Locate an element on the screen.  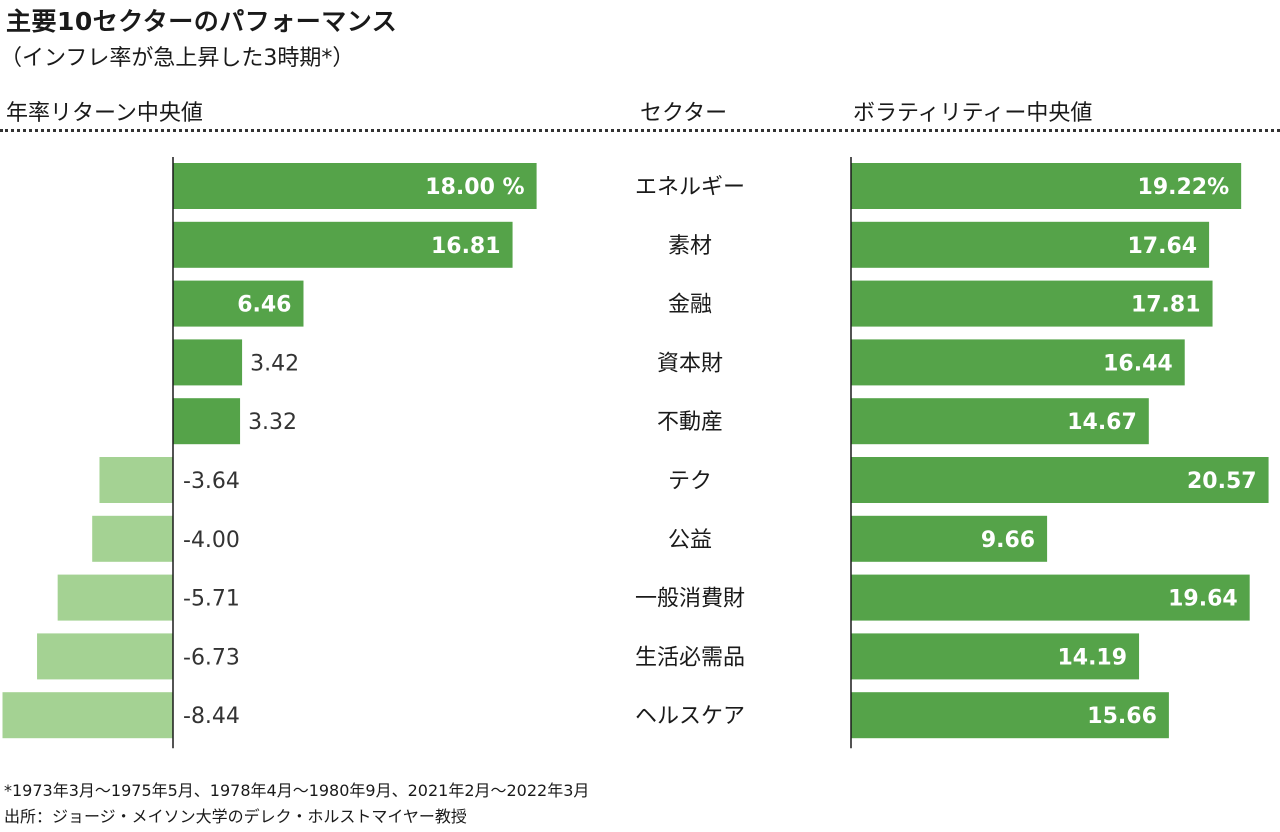
source-note: 出所：ジョージ・メイソン大学のデレク・ホルストマイヤー教授 is located at coordinates (235, 816).